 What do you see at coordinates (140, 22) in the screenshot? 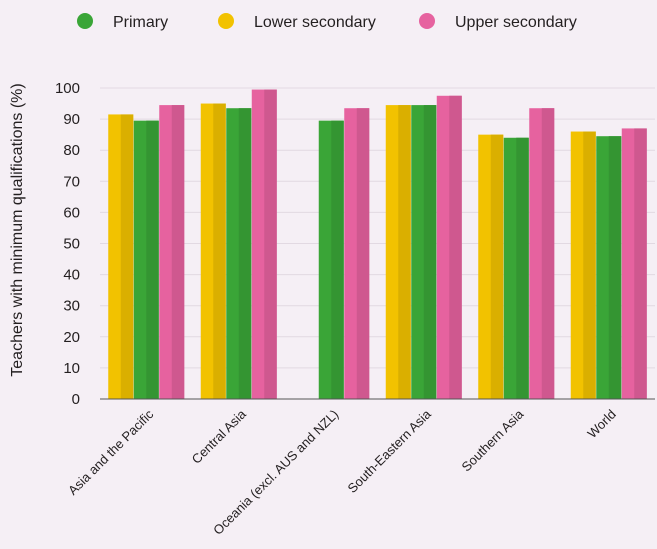
I see `legend-label: Primary` at bounding box center [140, 22].